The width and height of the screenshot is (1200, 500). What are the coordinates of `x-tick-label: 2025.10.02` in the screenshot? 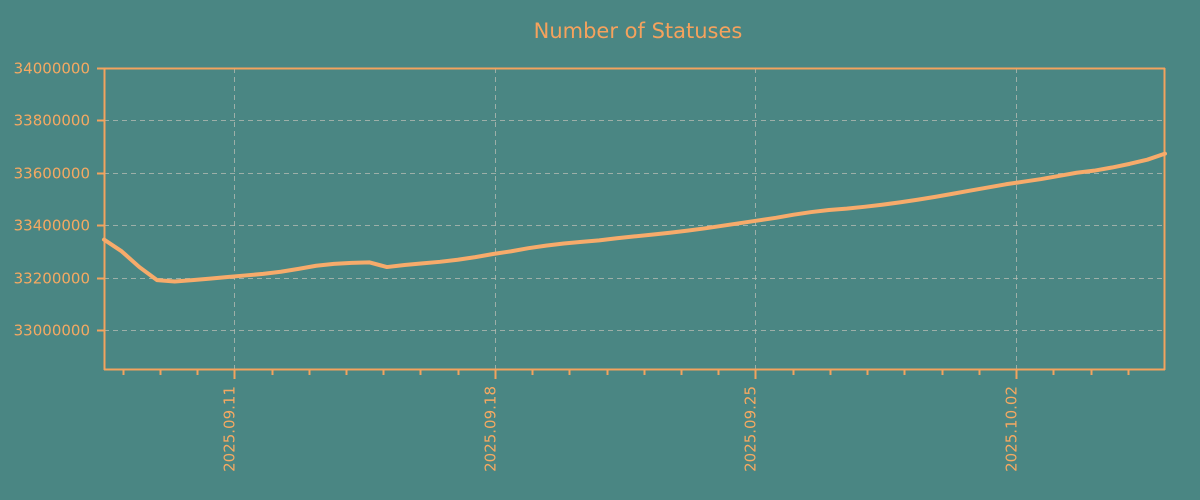 It's located at (1012, 429).